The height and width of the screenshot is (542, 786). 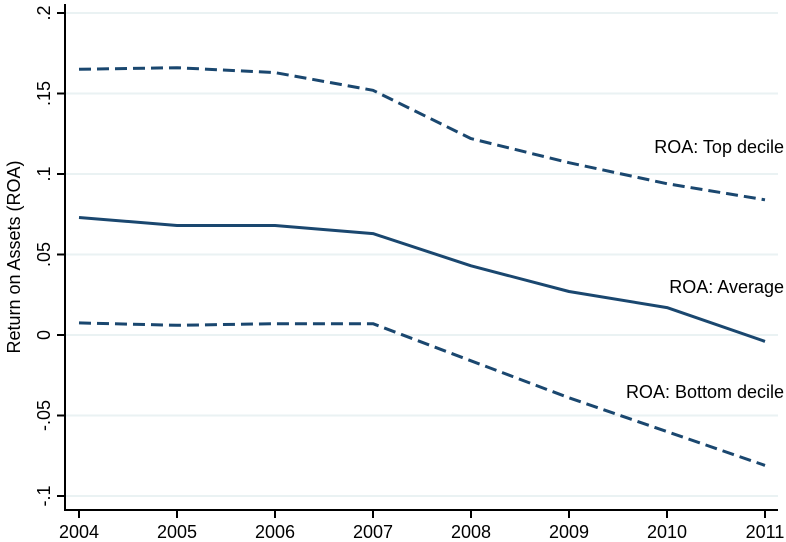 I want to click on y-axis-ticks: -.1 -.05 0 .05 .1 .15 .2, so click(x=49, y=256).